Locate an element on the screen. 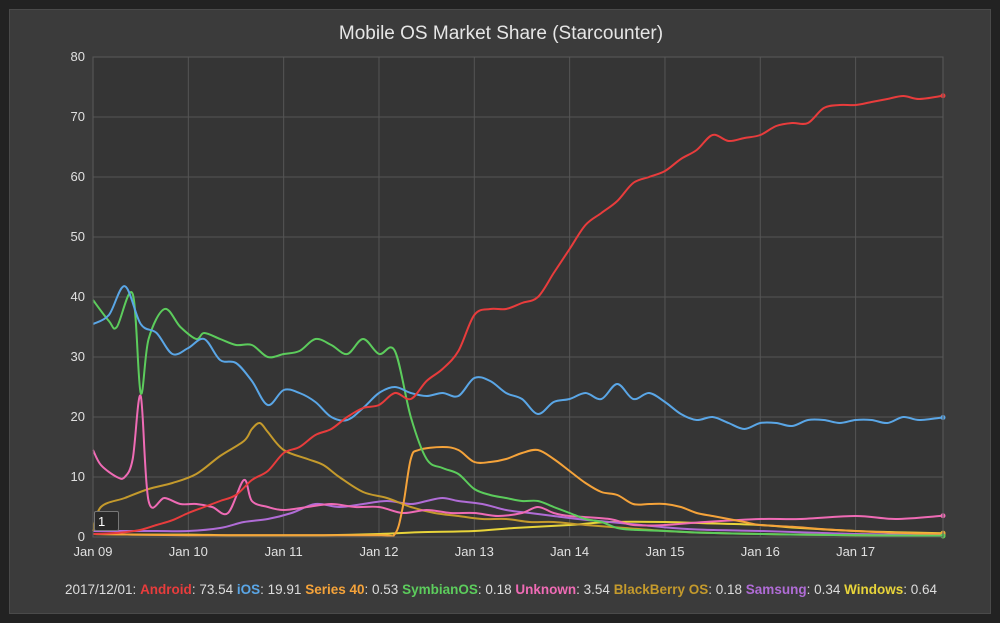 The height and width of the screenshot is (623, 1000). legend-value-symbianos: 0.18 is located at coordinates (500, 589).